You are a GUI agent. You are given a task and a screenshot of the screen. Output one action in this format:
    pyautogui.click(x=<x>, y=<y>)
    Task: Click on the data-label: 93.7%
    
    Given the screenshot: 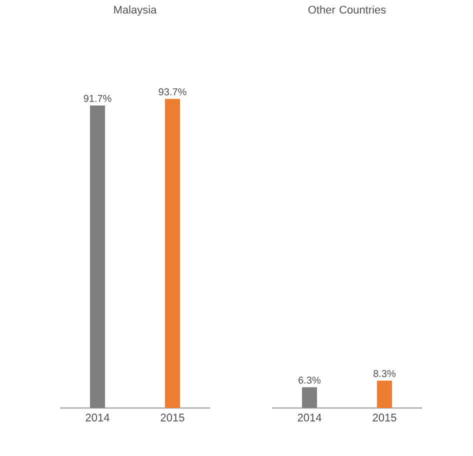 What is the action you would take?
    pyautogui.click(x=172, y=92)
    